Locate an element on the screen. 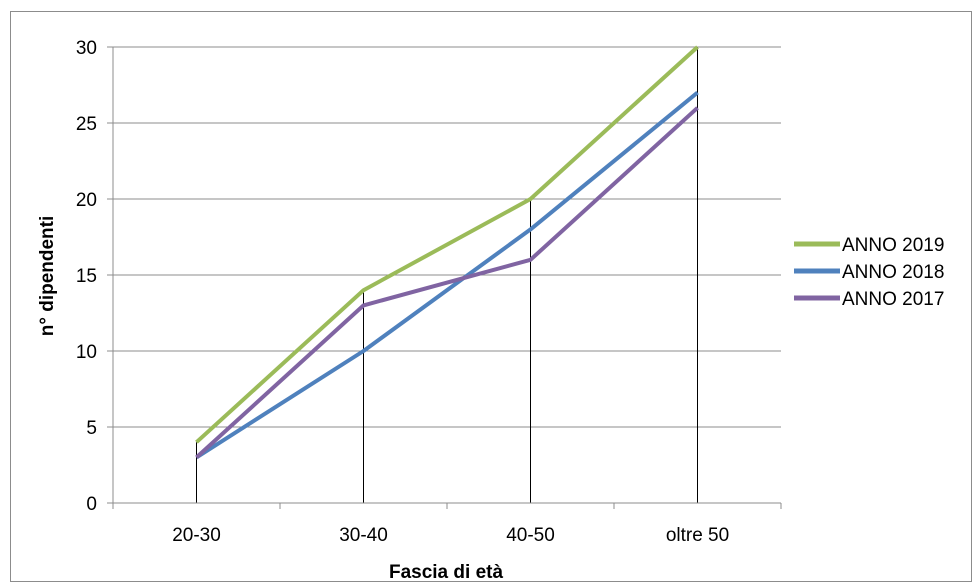  x-tick-labels: 20-30 30-40 40-50 oltre 50 is located at coordinates (450, 535).